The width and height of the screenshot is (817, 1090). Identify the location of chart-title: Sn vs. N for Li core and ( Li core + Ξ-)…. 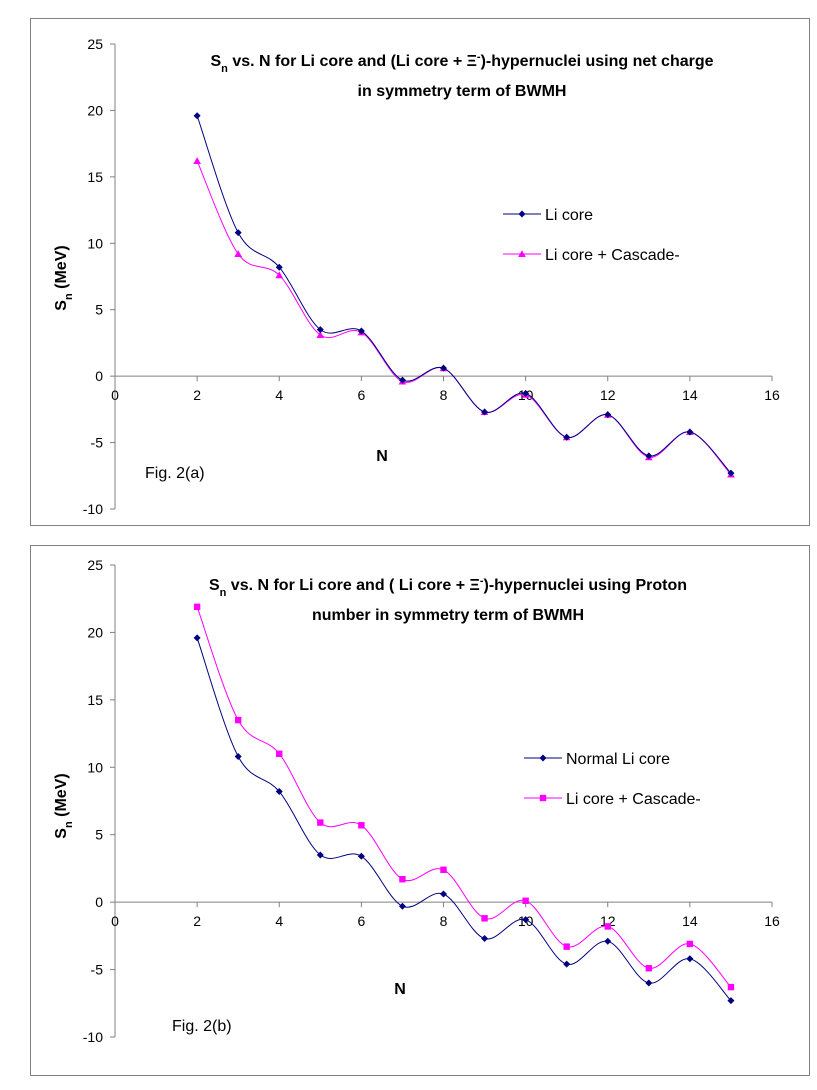
(448, 587).